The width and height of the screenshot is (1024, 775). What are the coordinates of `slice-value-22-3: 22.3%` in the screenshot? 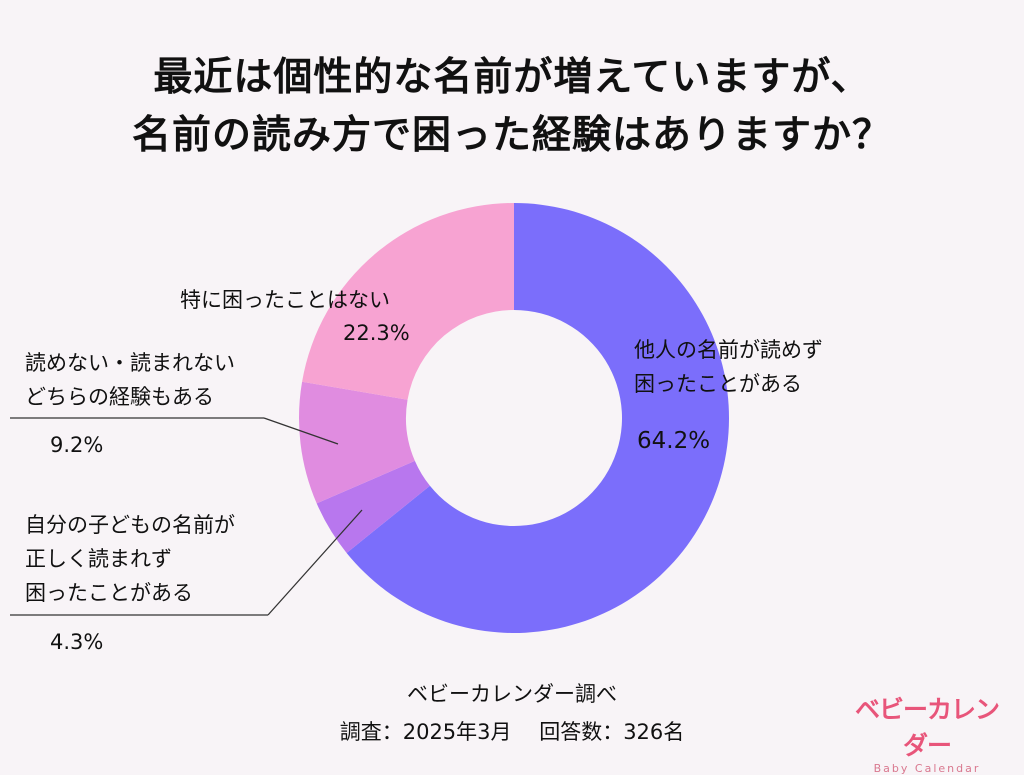 It's located at (376, 333).